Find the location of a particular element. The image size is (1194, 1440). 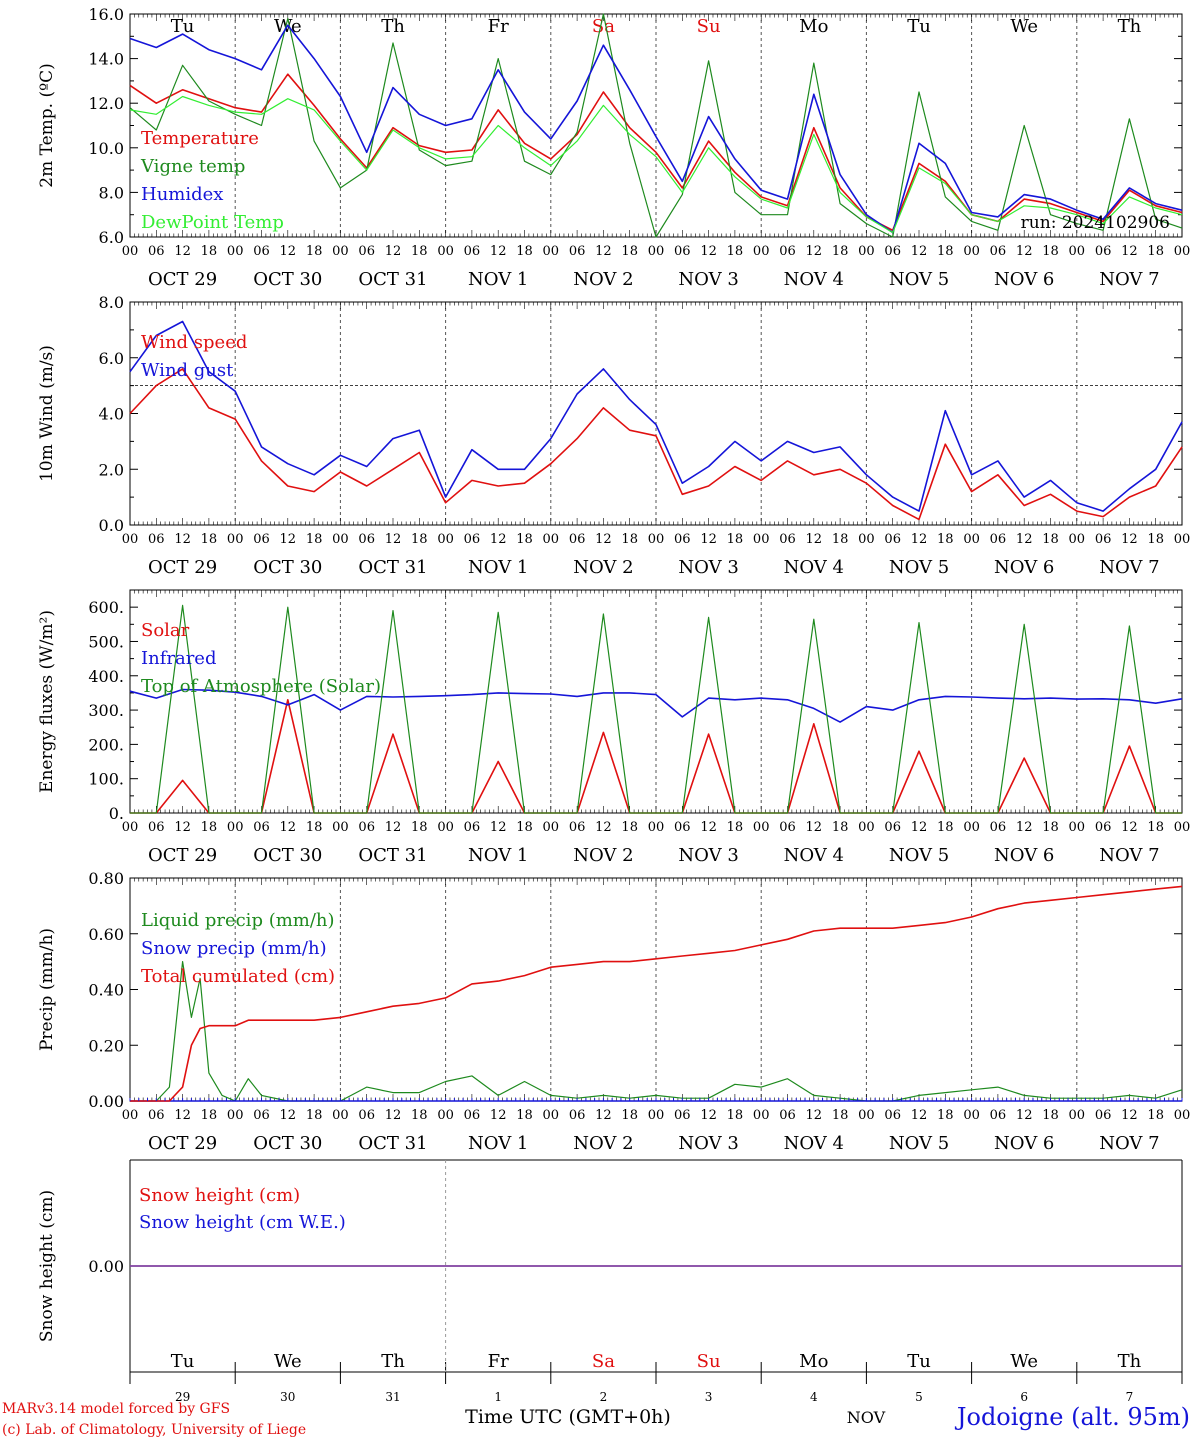

date-label: NOV 2 is located at coordinates (603, 1143).